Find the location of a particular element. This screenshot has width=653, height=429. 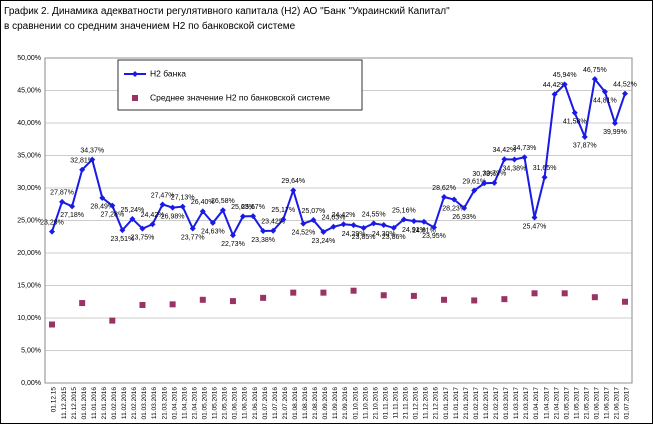

x-tick-label: 11.04.2017 is located at coordinates (546, 403).